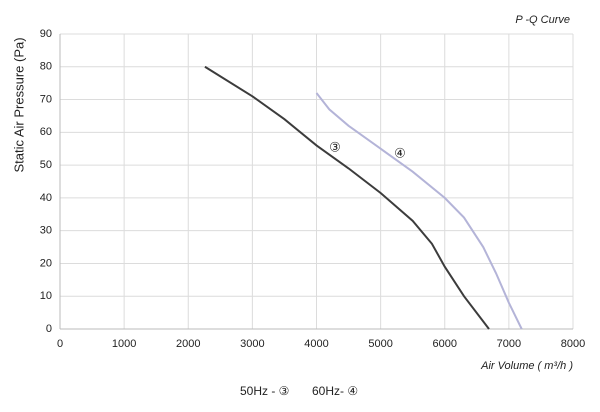  Describe the element at coordinates (124, 344) in the screenshot. I see `x-tick-label: 1000` at that location.